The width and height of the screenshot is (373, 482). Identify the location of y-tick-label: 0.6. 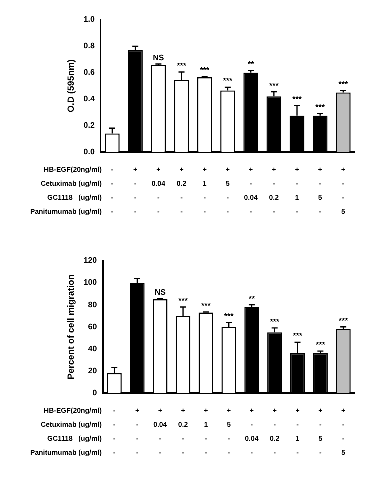
(90, 73).